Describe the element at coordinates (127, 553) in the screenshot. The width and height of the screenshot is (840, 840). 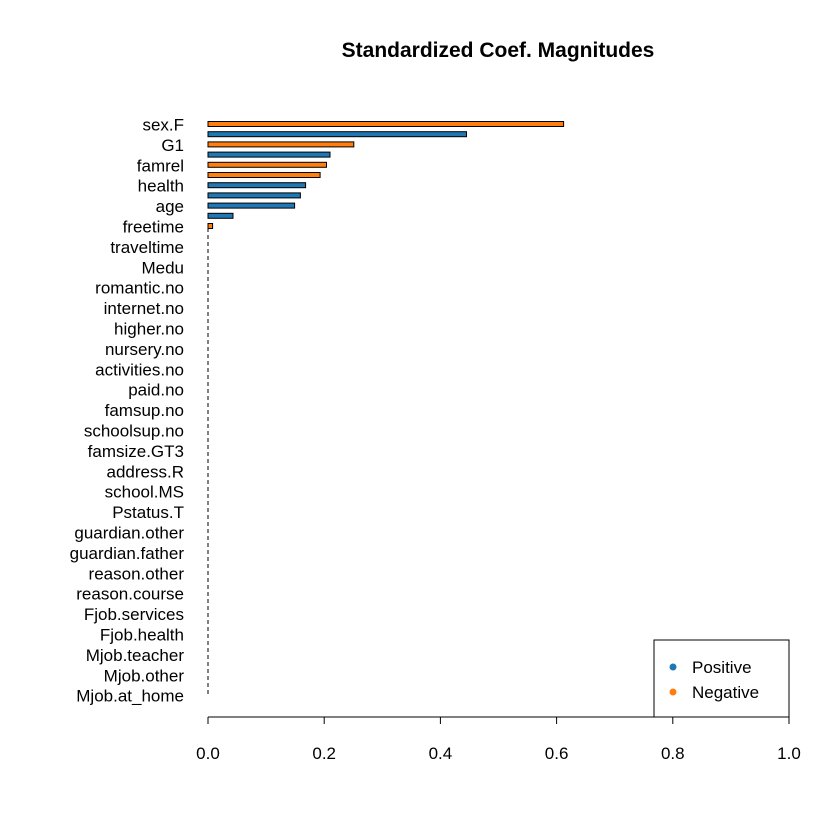
I see `y-label-guardian-father: guardian.father` at that location.